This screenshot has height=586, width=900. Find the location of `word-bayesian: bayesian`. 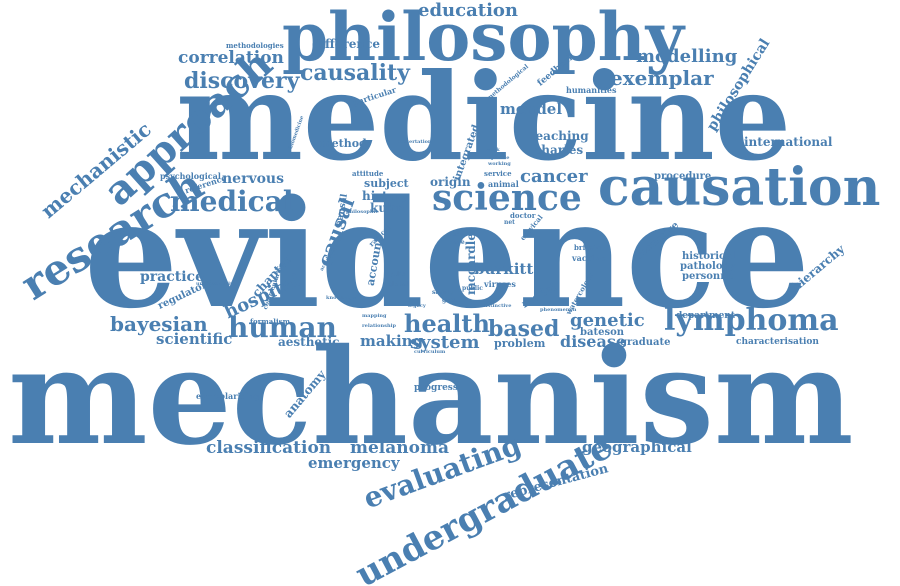

word-bayesian: bayesian is located at coordinates (159, 324).